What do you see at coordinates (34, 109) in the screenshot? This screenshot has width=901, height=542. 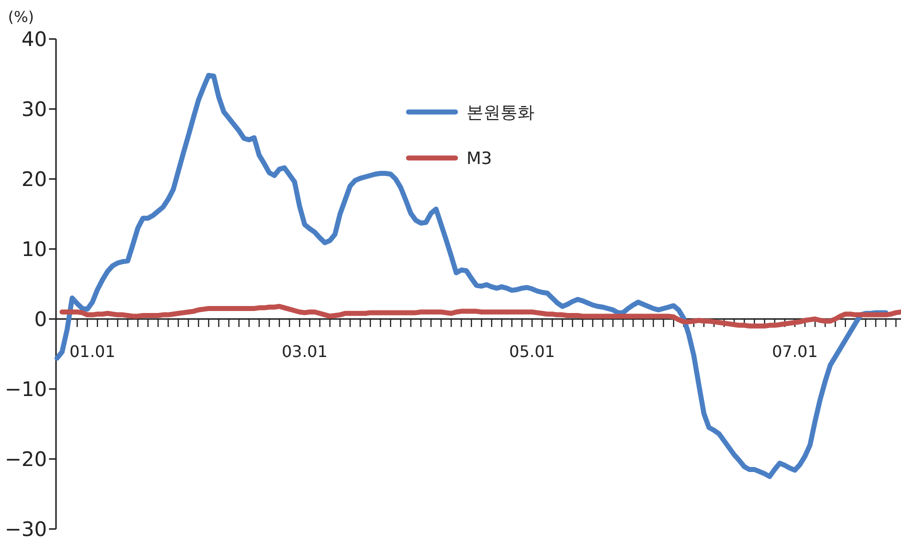 I see `y-tick-label: 30` at bounding box center [34, 109].